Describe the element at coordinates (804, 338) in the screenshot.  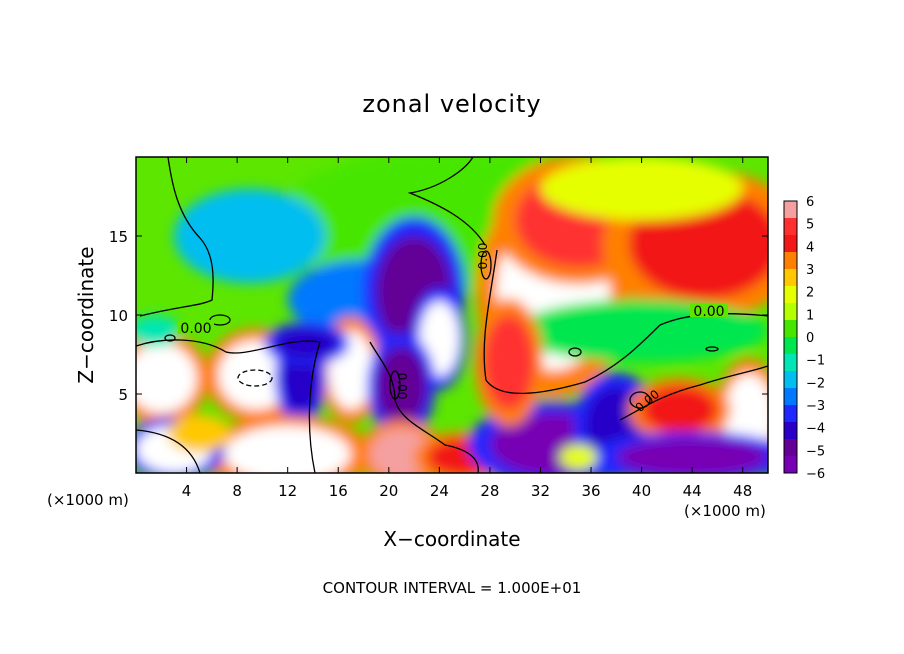
I see `colorbar: 6 5 4 3 2 1 0 −1 −2 −3 −4 −5 −6` at that location.